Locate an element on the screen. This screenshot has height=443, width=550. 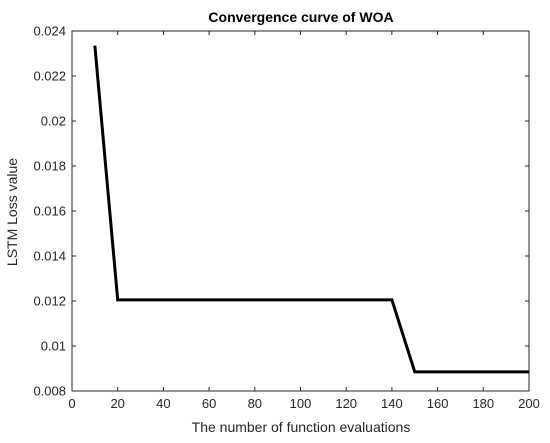
x-tick-label: 80 is located at coordinates (255, 403).